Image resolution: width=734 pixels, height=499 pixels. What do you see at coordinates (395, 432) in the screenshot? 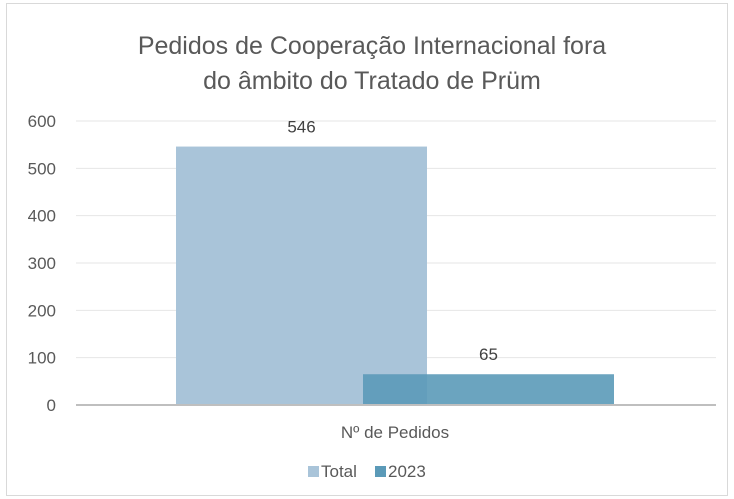
I see `category-label: Nº de Pedidos` at bounding box center [395, 432].